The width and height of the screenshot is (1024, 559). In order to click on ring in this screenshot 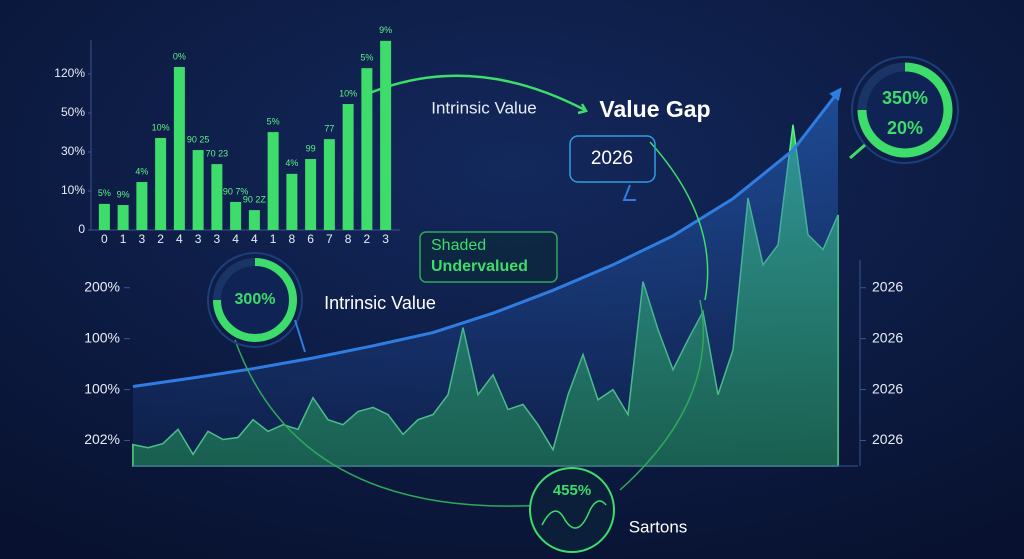, I will do `click(572, 510)`.